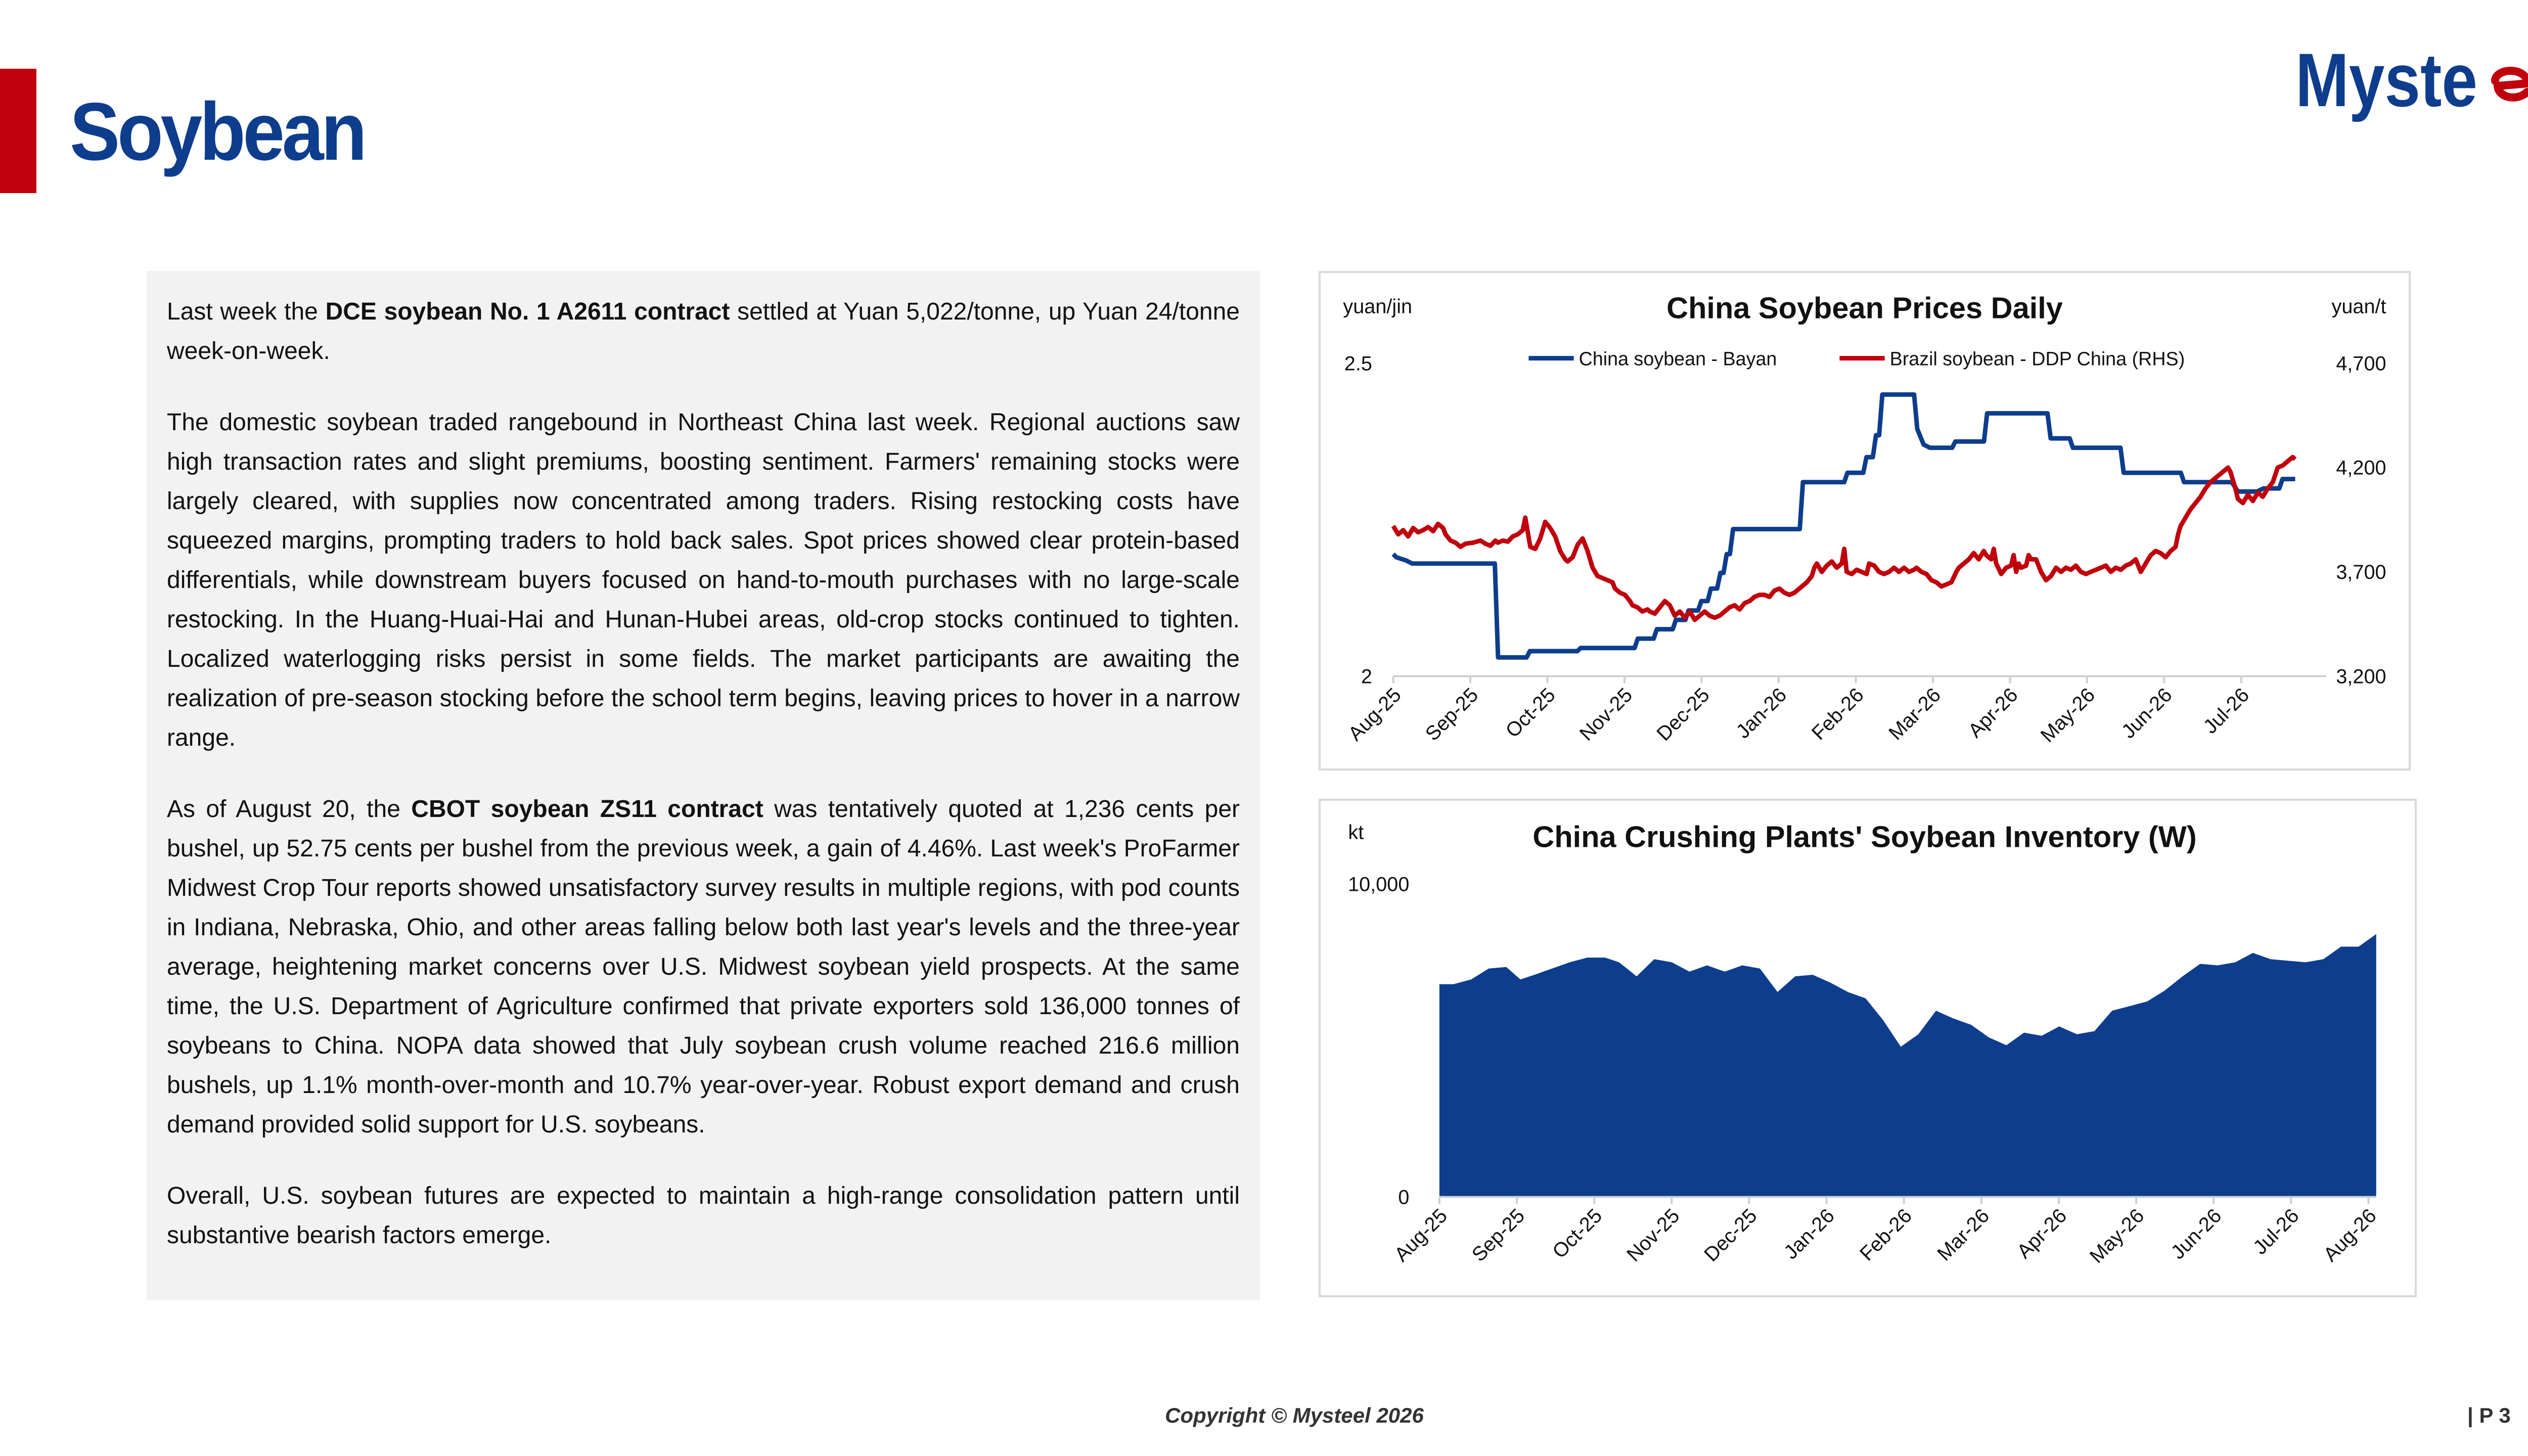 Image resolution: width=2528 pixels, height=1456 pixels. Describe the element at coordinates (2350, 1235) in the screenshot. I see `x-tick-label: Aug-26` at that location.